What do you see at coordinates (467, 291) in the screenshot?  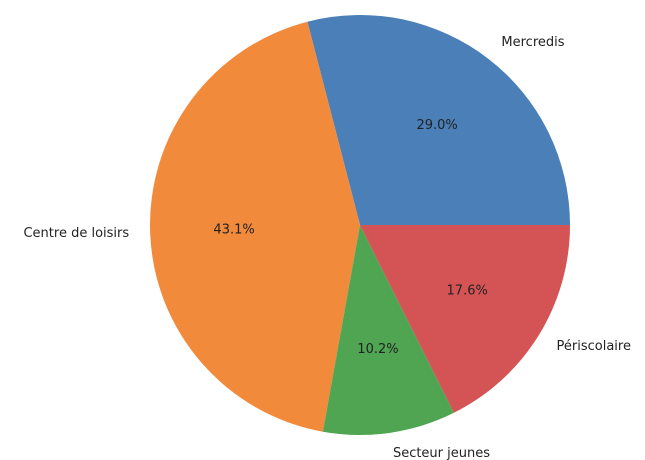 I see `percent-label: 17.6%` at bounding box center [467, 291].